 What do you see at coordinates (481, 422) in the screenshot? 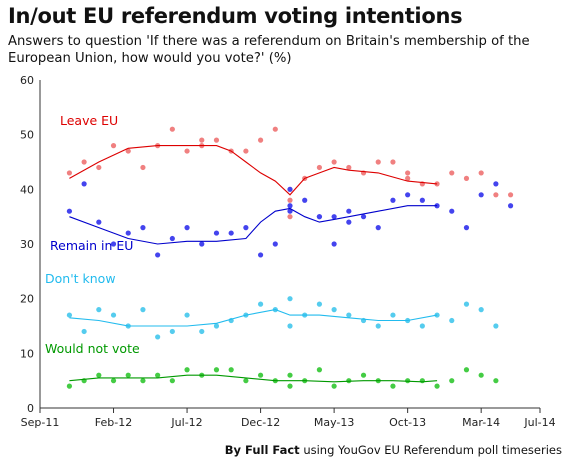
I see `x-tick-label: Mar-14` at bounding box center [481, 422].